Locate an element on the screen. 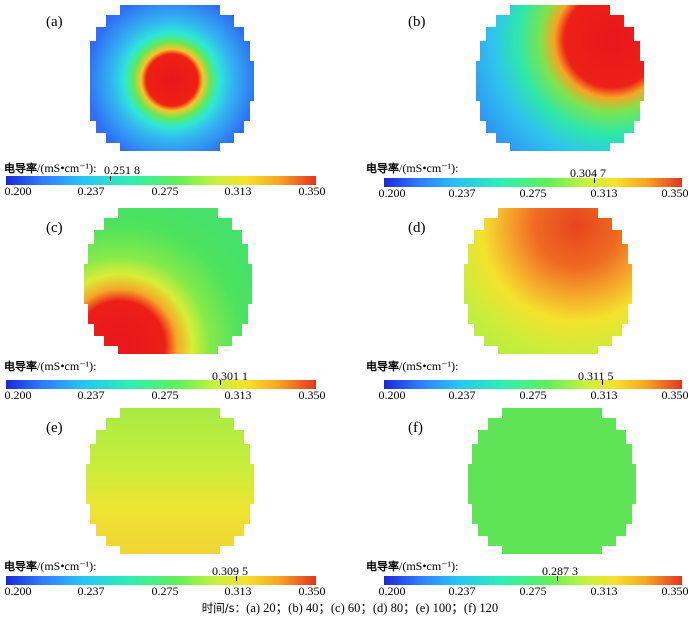 The height and width of the screenshot is (618, 700). marker-value: 0.311 5 is located at coordinates (596, 376).